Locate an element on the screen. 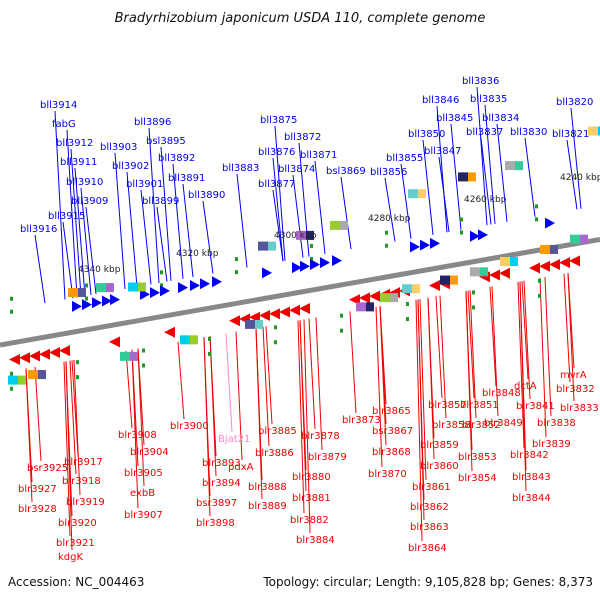 Image resolution: width=600 pixels, height=600 pixels. bottom-gene-label: blr3842 is located at coordinates (529, 455).